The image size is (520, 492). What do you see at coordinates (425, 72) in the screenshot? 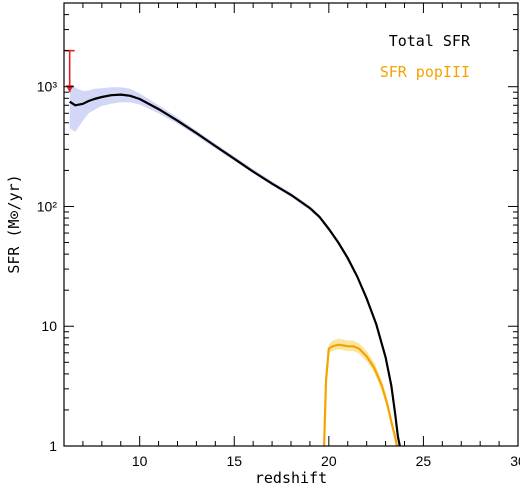
I see `legend-sfr-popiii: SFR popIII` at bounding box center [425, 72].